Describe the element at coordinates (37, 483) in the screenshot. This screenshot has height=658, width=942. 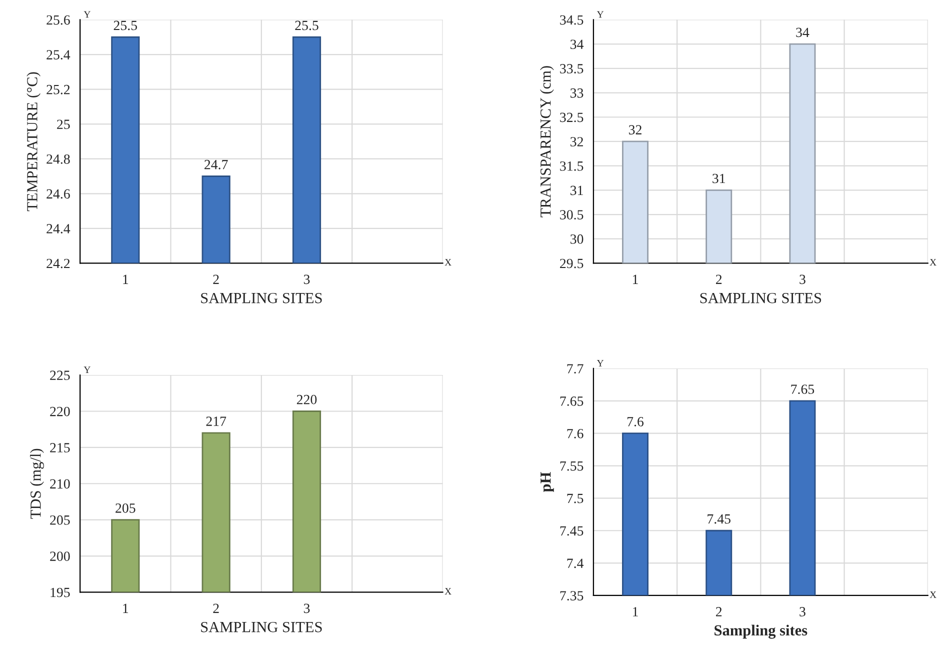
I see `y-axis-title: TDS (mg/l)` at that location.